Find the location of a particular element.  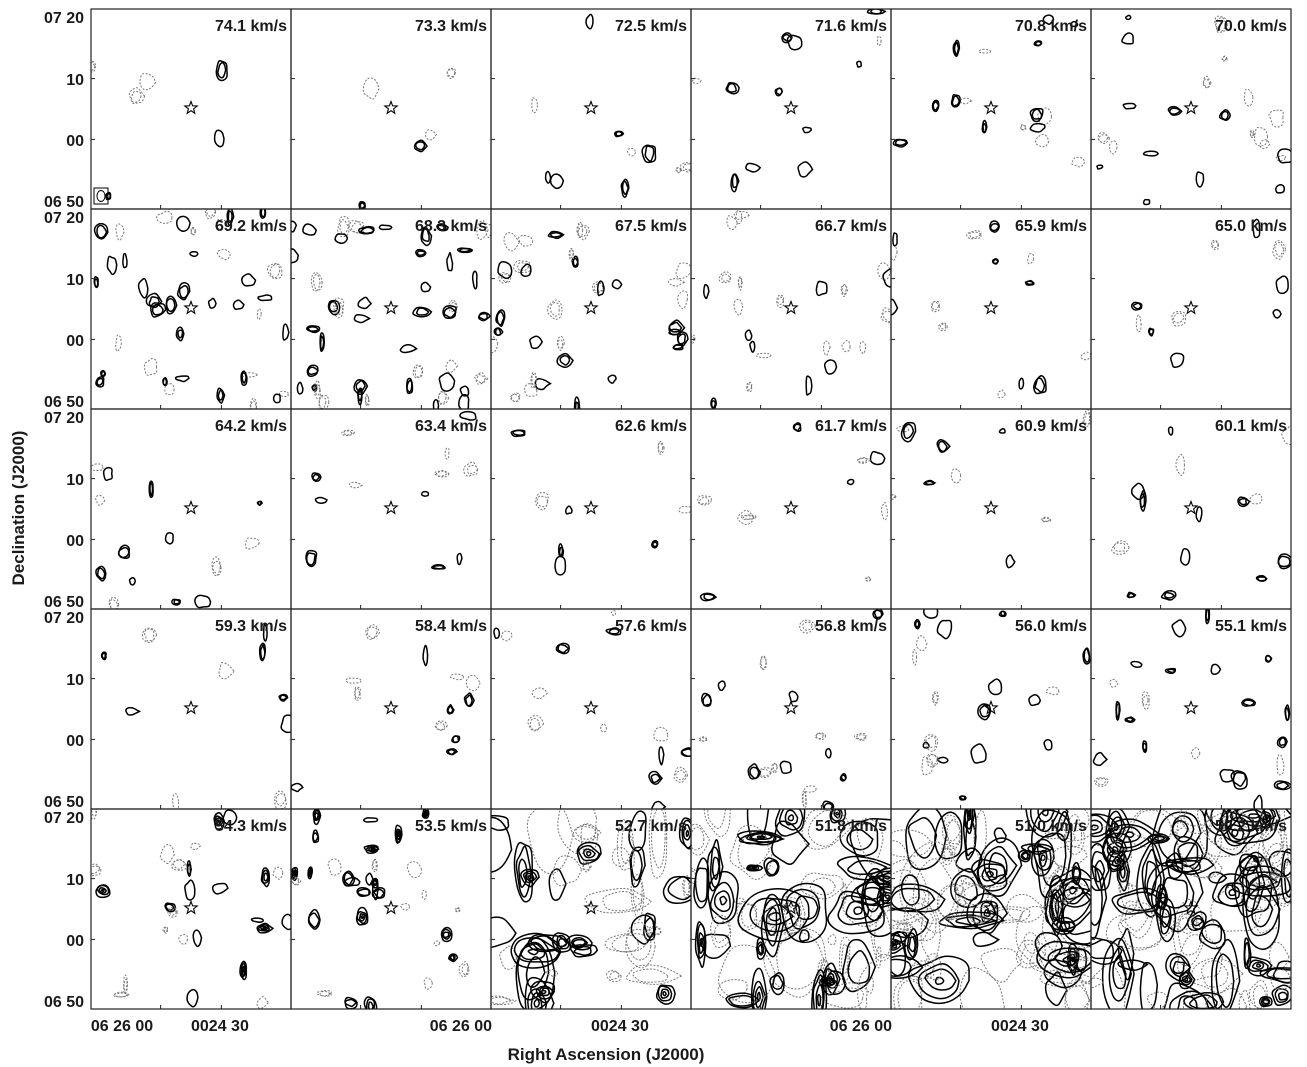

channel-panel: 58.4 km/s is located at coordinates (391, 709).